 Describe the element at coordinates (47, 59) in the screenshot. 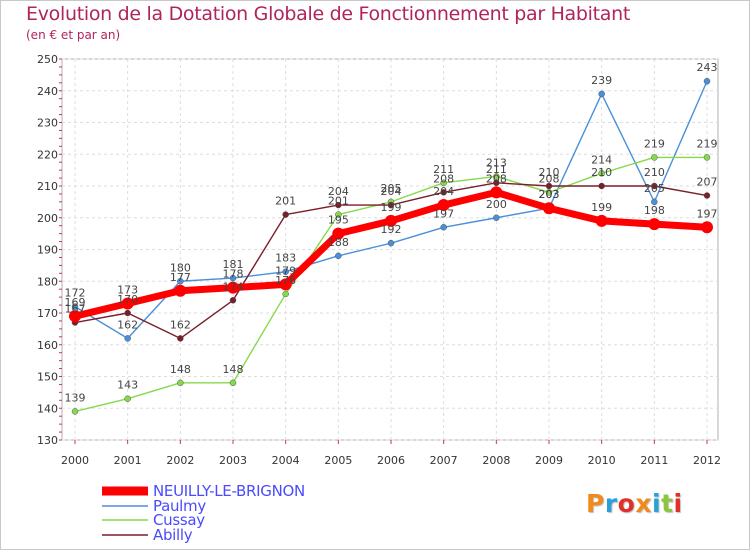

I see `y-tick-label: 250` at that location.